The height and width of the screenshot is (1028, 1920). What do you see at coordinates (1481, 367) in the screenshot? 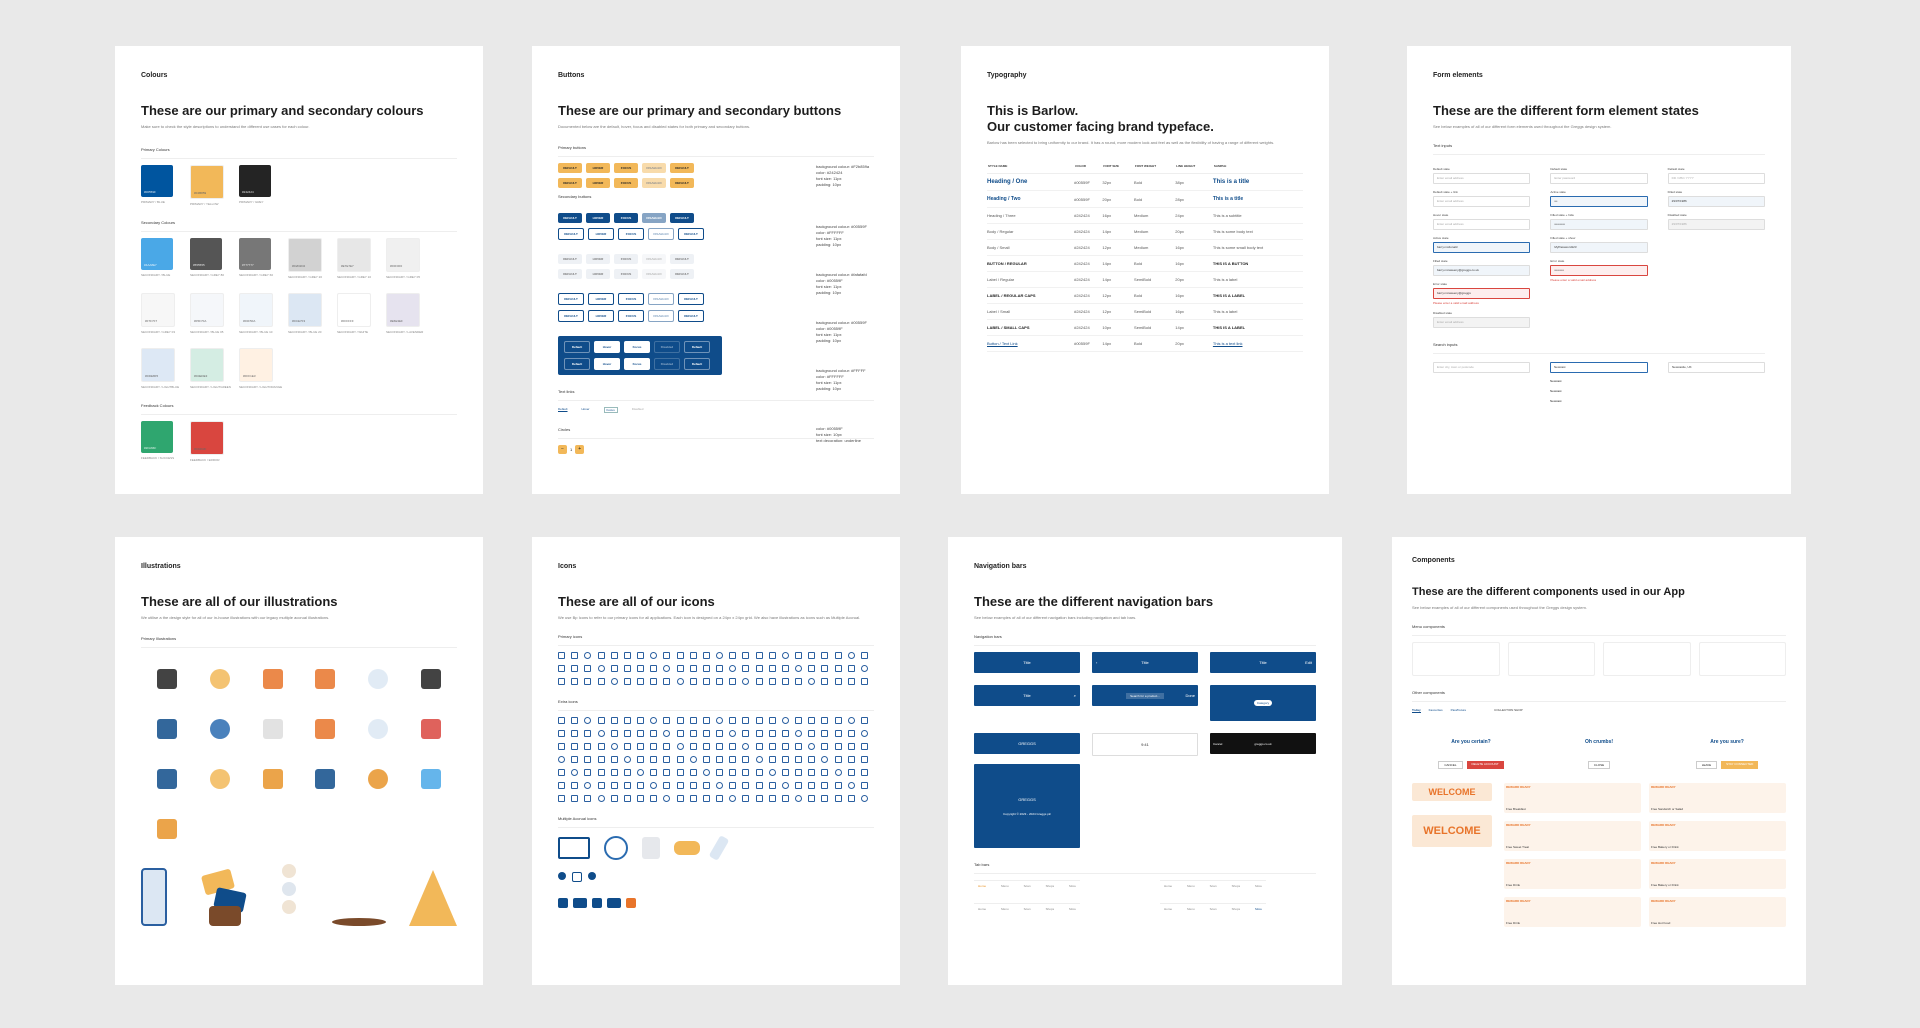
I see `search-input-default: Enter city, town or postcode` at bounding box center [1481, 367].